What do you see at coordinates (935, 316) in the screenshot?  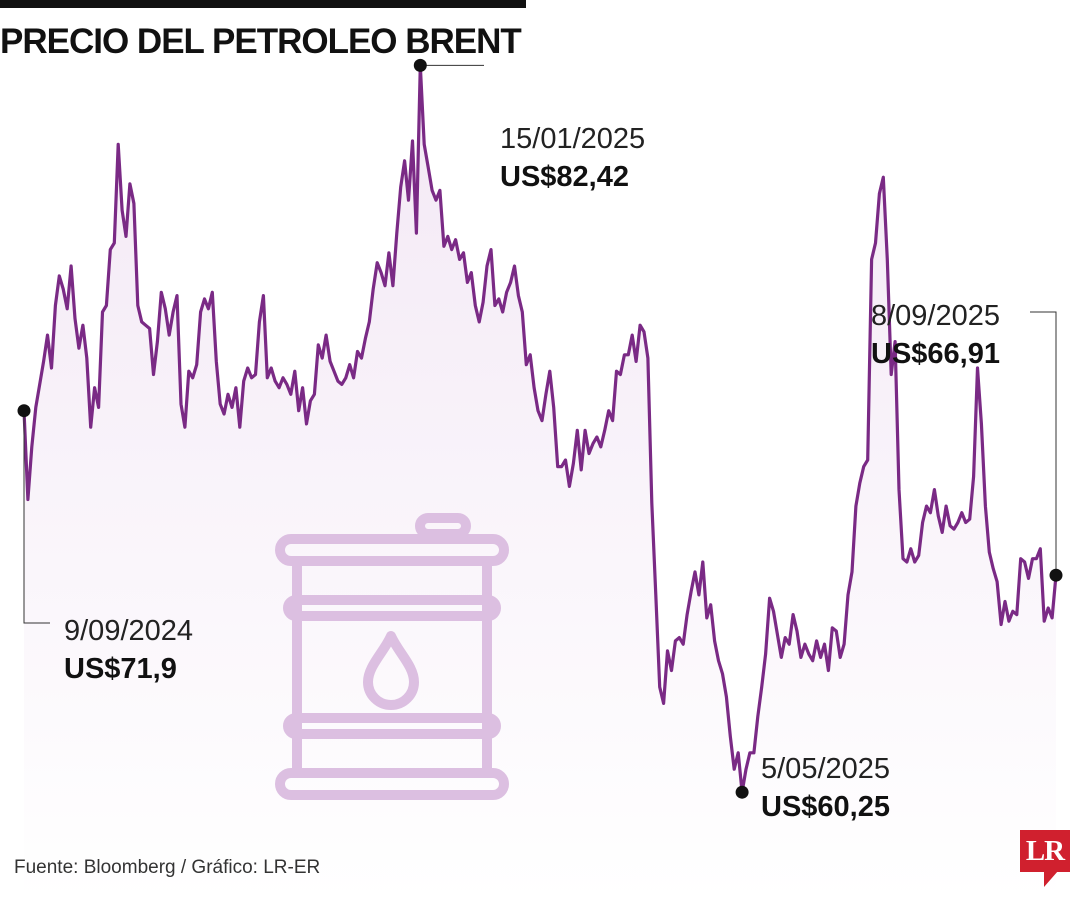 I see `annotation-date: 8/09/2025` at bounding box center [935, 316].